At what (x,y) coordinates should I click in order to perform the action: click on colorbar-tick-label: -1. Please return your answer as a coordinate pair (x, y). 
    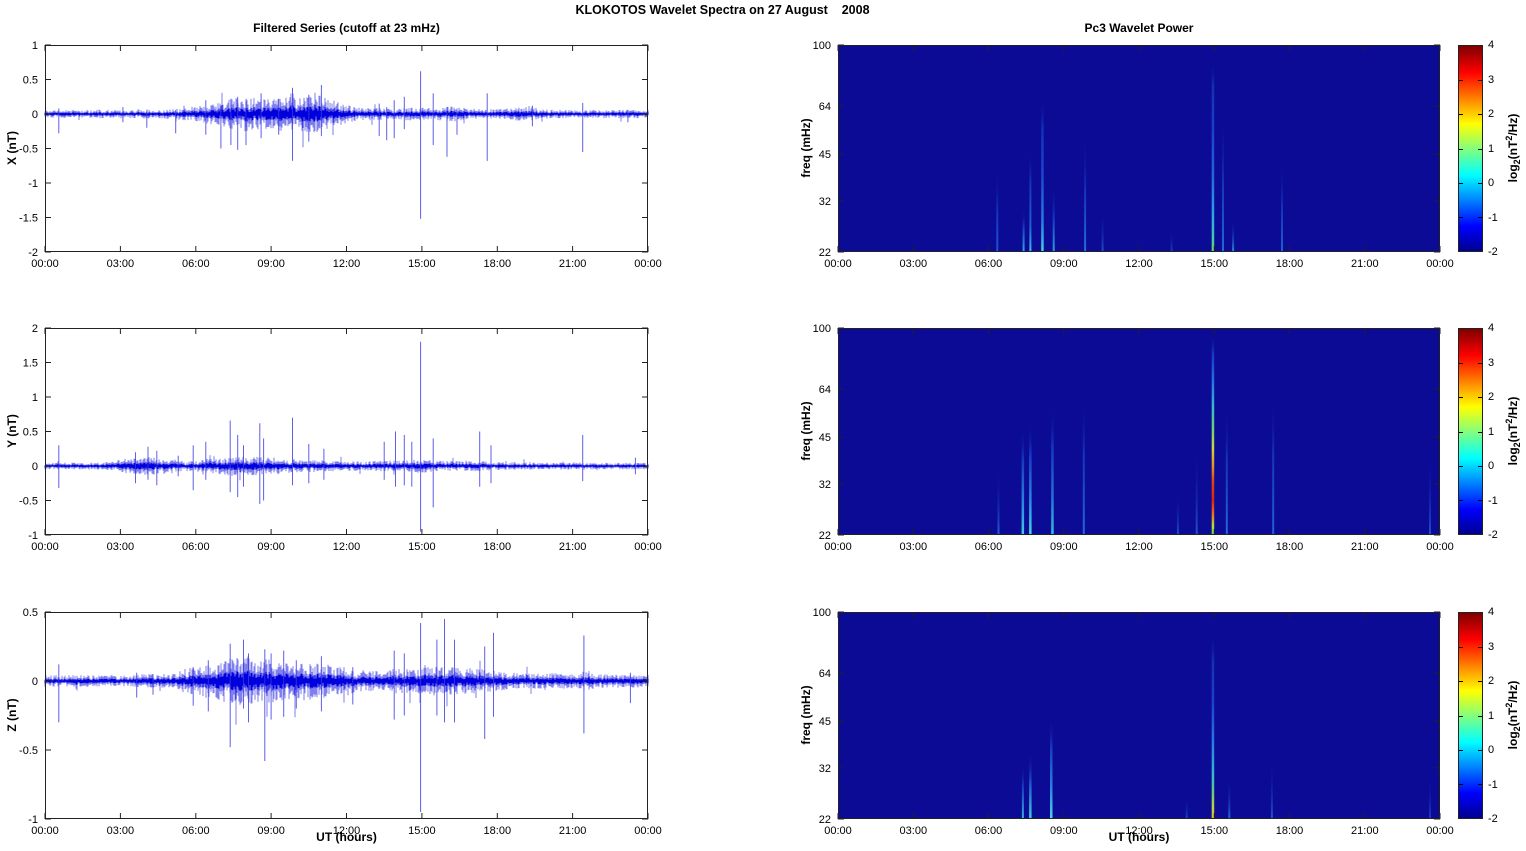
    Looking at the image, I should click on (1493, 500).